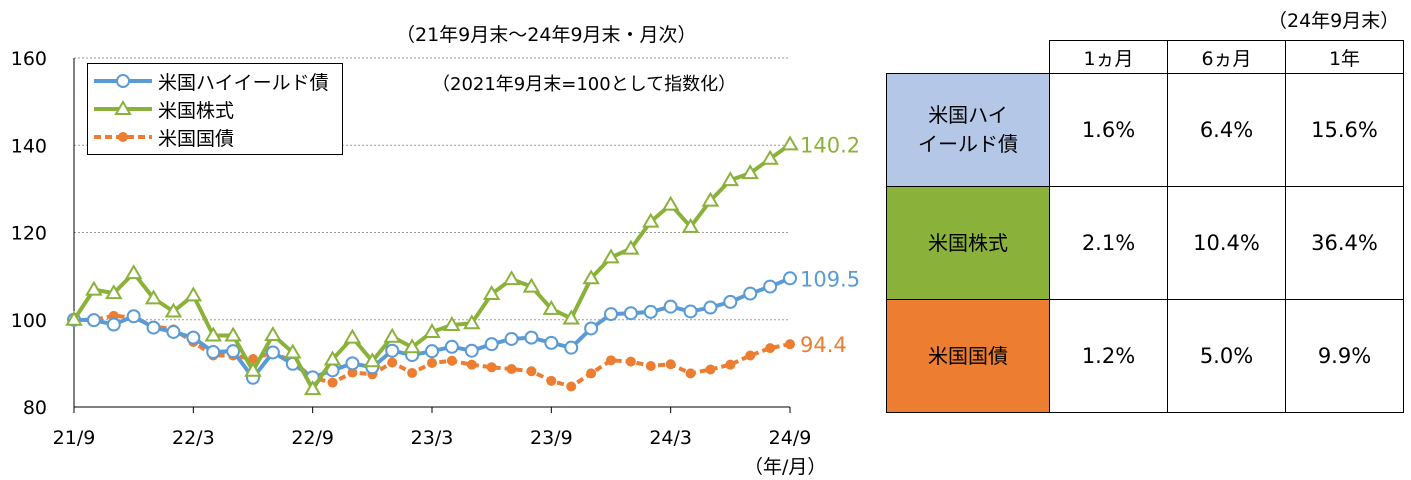 This screenshot has height=480, width=1411. What do you see at coordinates (29, 234) in the screenshot?
I see `y-tick-label: 120` at bounding box center [29, 234].